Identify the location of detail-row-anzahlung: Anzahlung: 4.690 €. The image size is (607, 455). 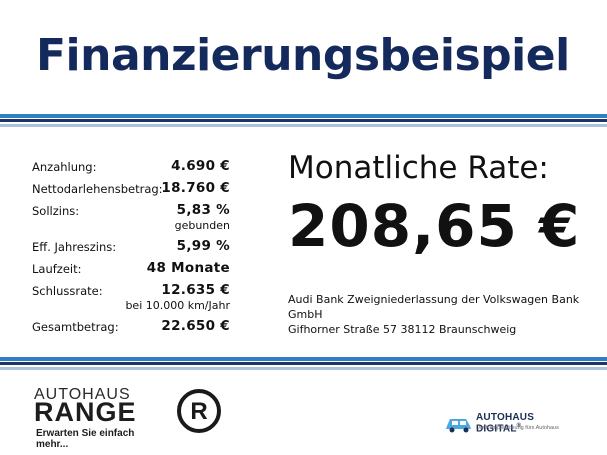
(131, 168).